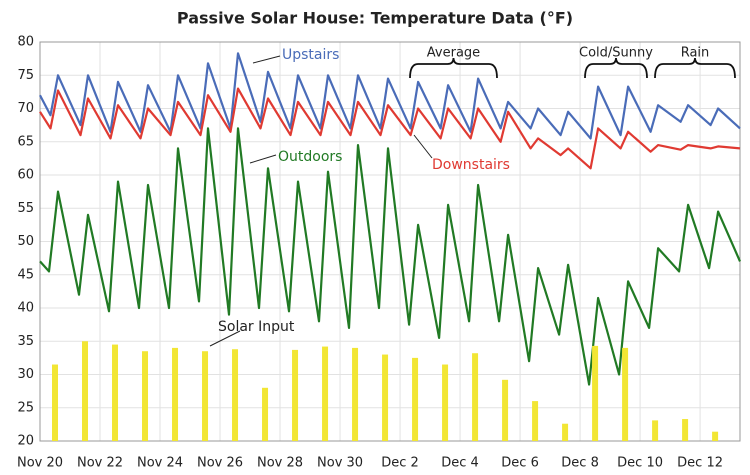 The image size is (750, 475). I want to click on x-tick-label: Nov 22, so click(100, 463).